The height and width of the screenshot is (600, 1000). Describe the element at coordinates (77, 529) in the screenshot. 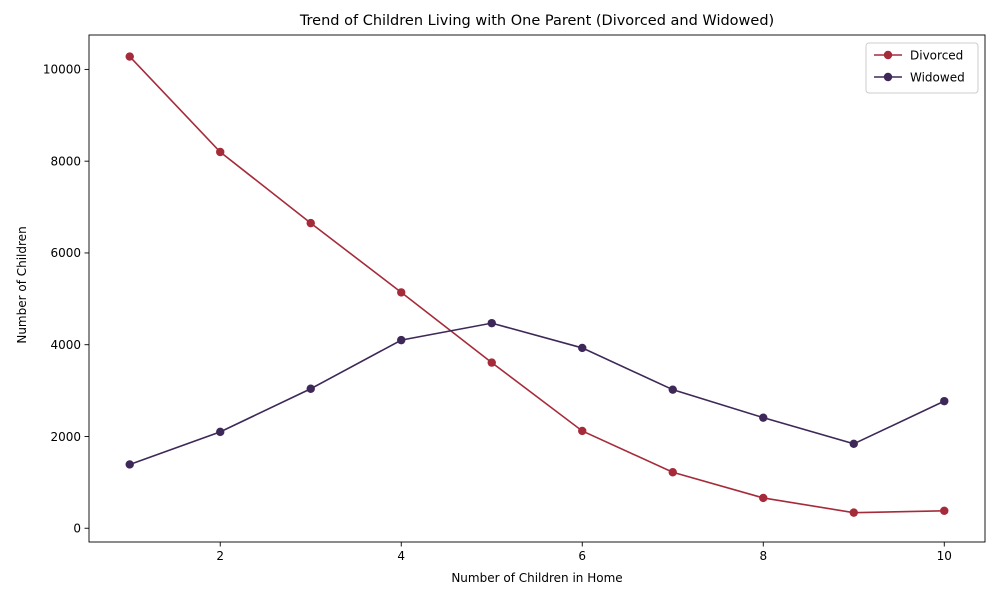

I see `y-tick-label: 0` at that location.